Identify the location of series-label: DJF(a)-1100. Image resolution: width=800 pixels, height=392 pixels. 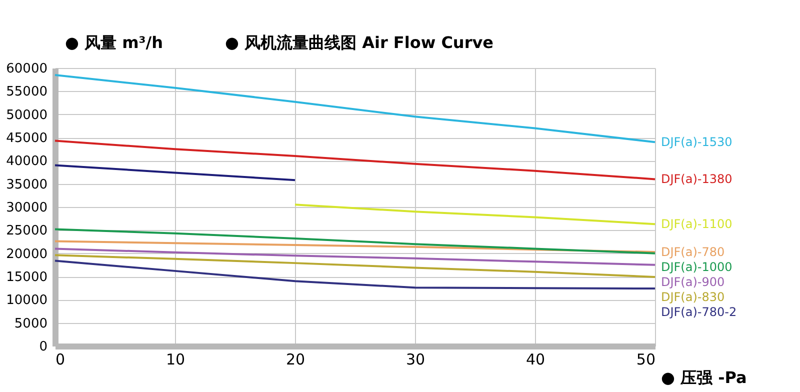
(696, 224).